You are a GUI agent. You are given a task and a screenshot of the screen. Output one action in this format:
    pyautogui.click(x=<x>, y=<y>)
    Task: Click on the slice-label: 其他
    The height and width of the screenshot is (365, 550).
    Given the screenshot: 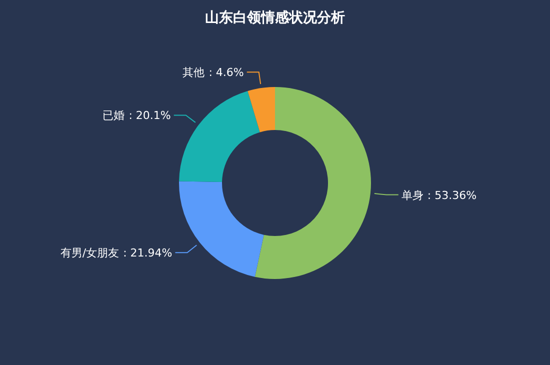 What is the action you would take?
    pyautogui.click(x=193, y=73)
    